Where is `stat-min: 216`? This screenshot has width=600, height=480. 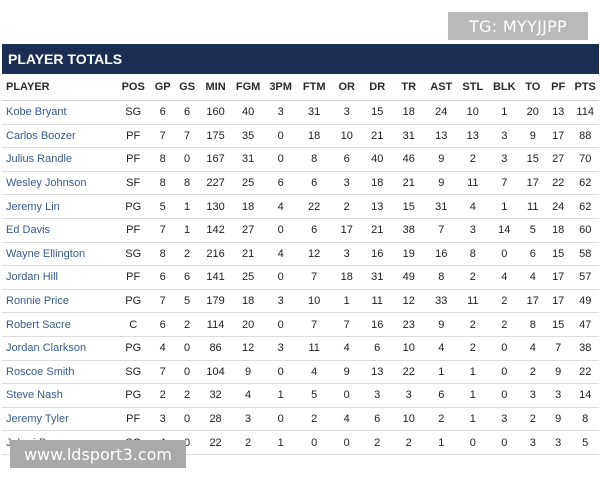
stat-min: 216 is located at coordinates (215, 254).